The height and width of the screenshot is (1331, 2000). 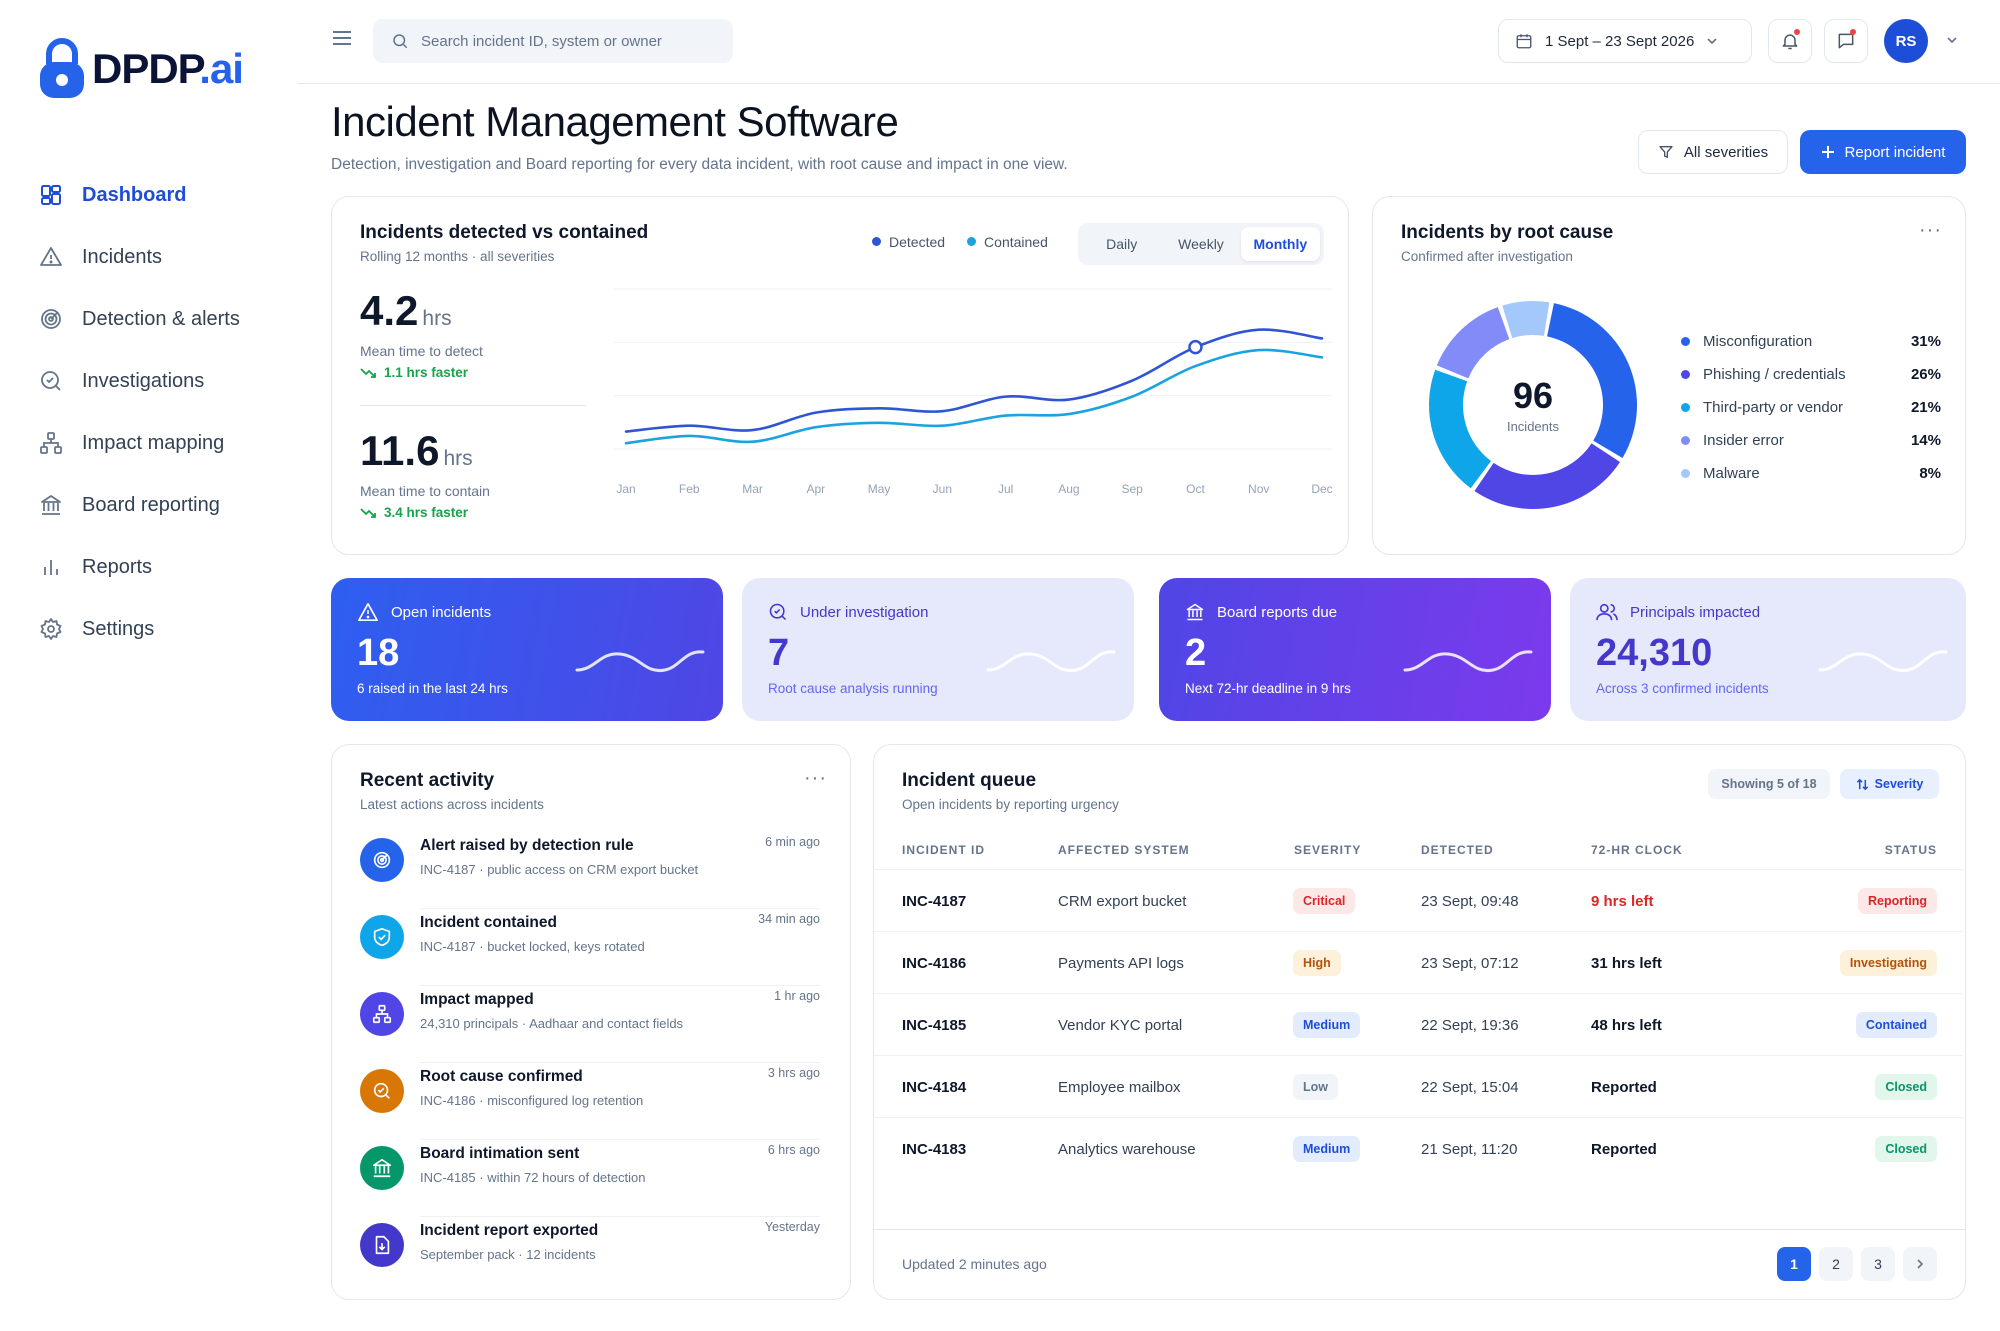 What do you see at coordinates (1713, 152) in the screenshot?
I see `severity-filter-button: All severities` at bounding box center [1713, 152].